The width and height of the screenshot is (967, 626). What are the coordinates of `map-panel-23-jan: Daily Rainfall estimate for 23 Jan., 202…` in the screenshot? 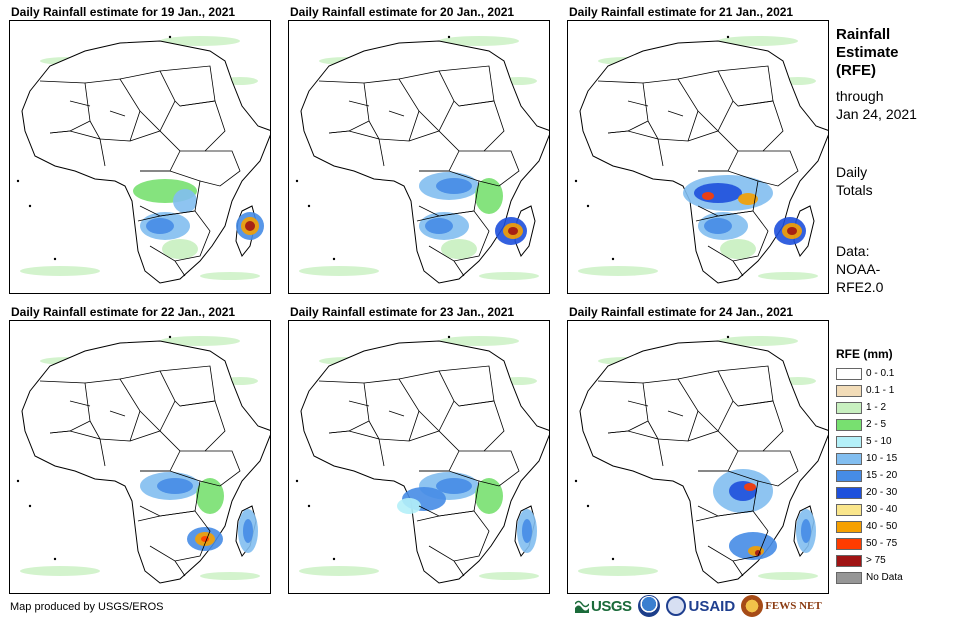 It's located at (419, 449).